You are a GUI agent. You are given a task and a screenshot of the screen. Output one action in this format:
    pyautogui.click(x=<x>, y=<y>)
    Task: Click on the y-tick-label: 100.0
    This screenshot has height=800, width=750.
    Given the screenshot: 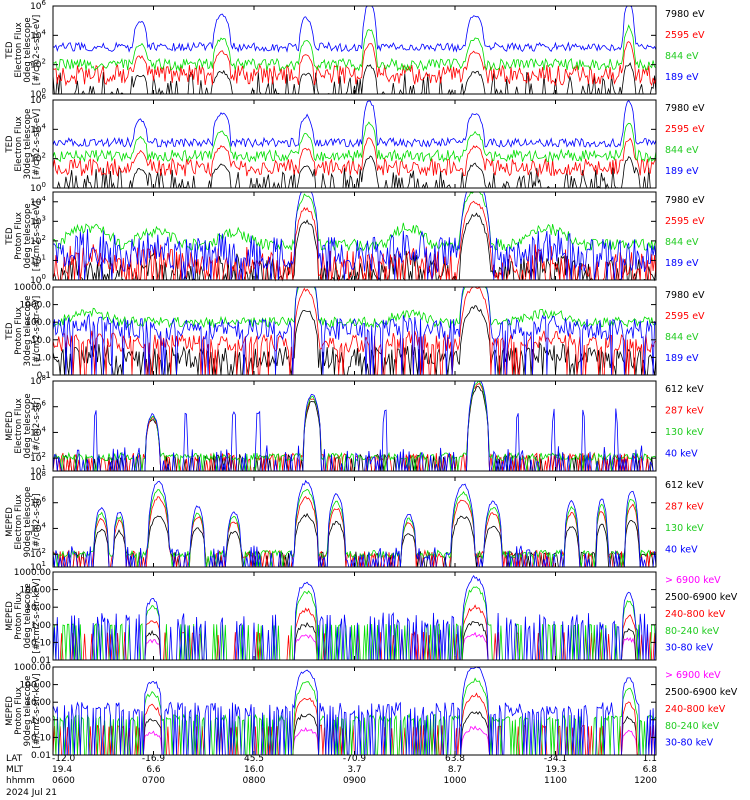 What is the action you would take?
    pyautogui.click(x=38, y=323)
    